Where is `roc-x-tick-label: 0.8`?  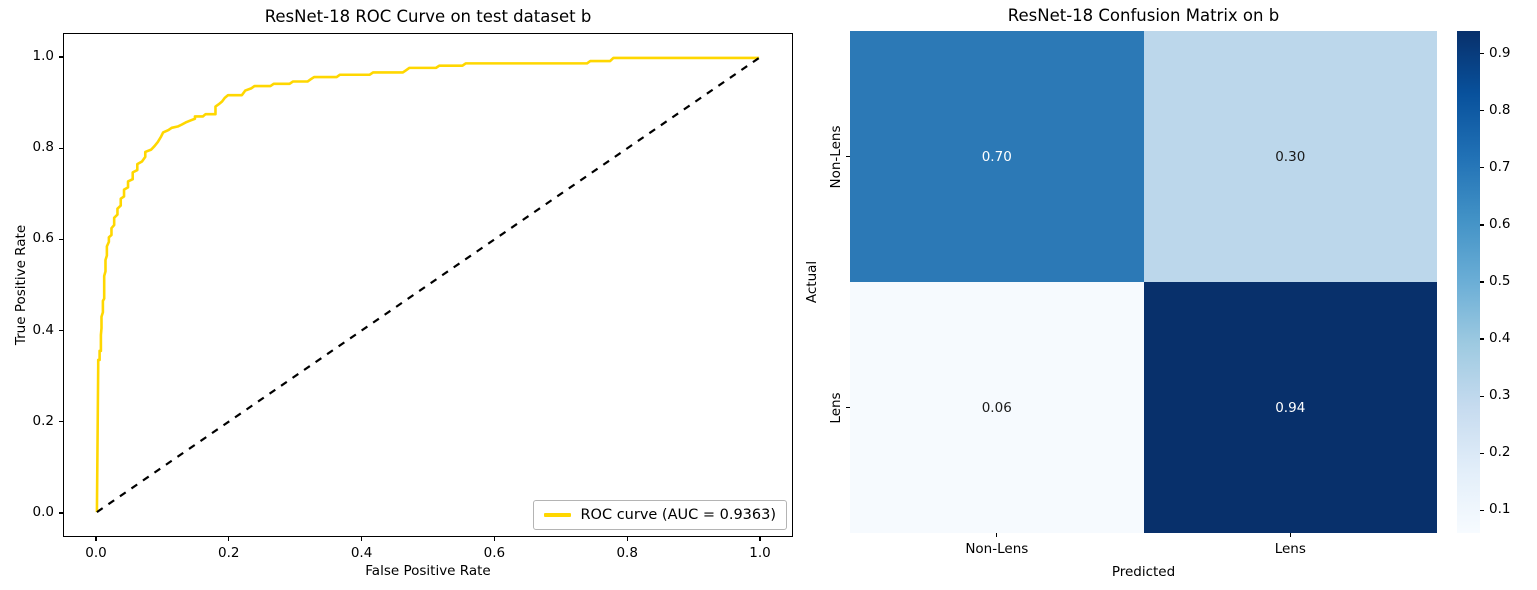 roc-x-tick-label: 0.8 is located at coordinates (627, 553).